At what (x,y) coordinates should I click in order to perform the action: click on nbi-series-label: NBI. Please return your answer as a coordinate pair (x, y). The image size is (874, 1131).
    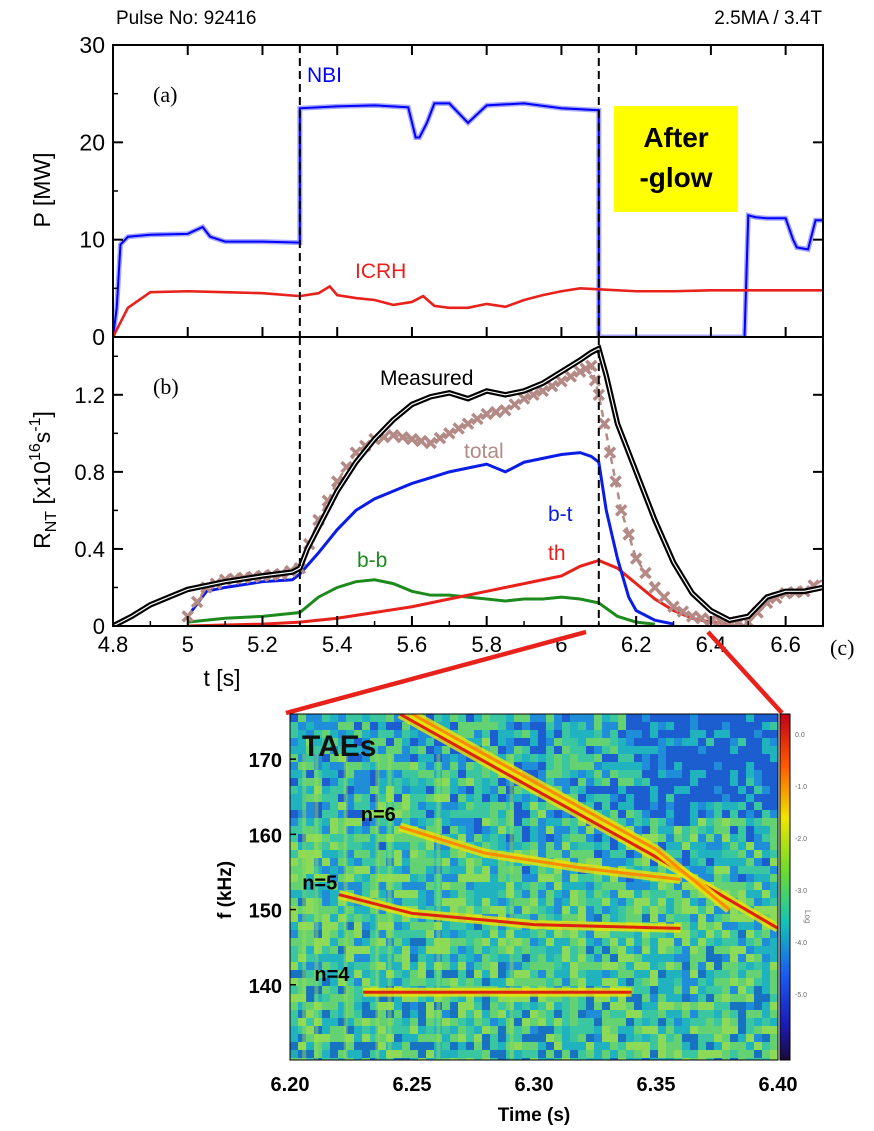
    Looking at the image, I should click on (324, 75).